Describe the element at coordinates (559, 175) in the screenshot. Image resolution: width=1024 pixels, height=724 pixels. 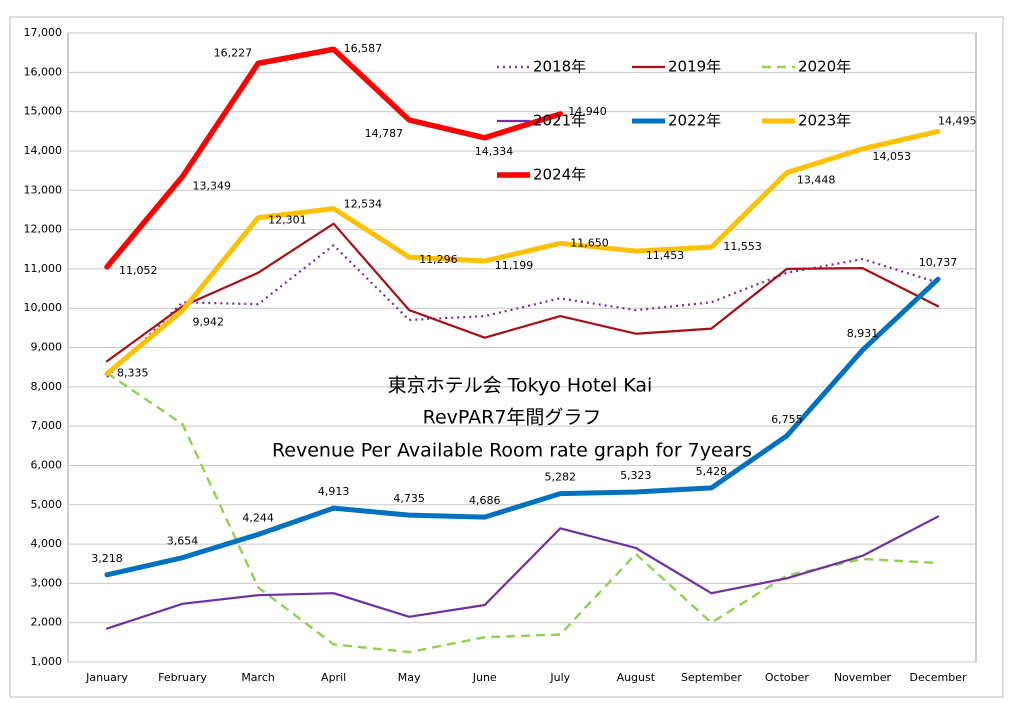
I see `legend-label: 2024年` at that location.